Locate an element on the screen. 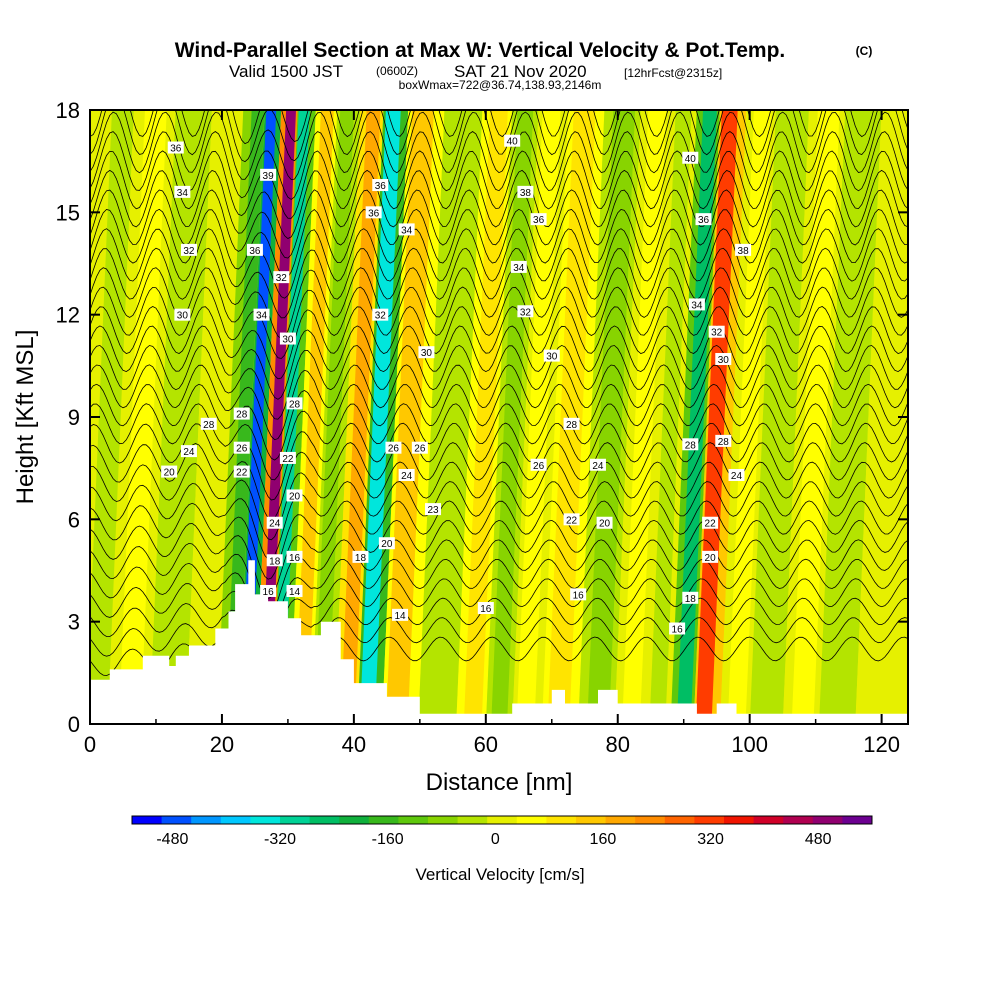  contour-label: 40 is located at coordinates (512, 141).